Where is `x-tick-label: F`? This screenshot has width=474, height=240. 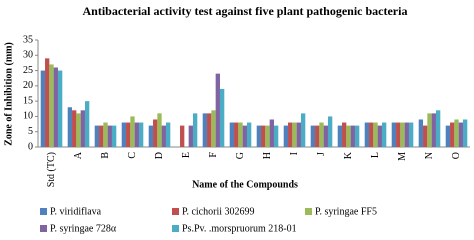 x-tick-label: F is located at coordinates (213, 155).